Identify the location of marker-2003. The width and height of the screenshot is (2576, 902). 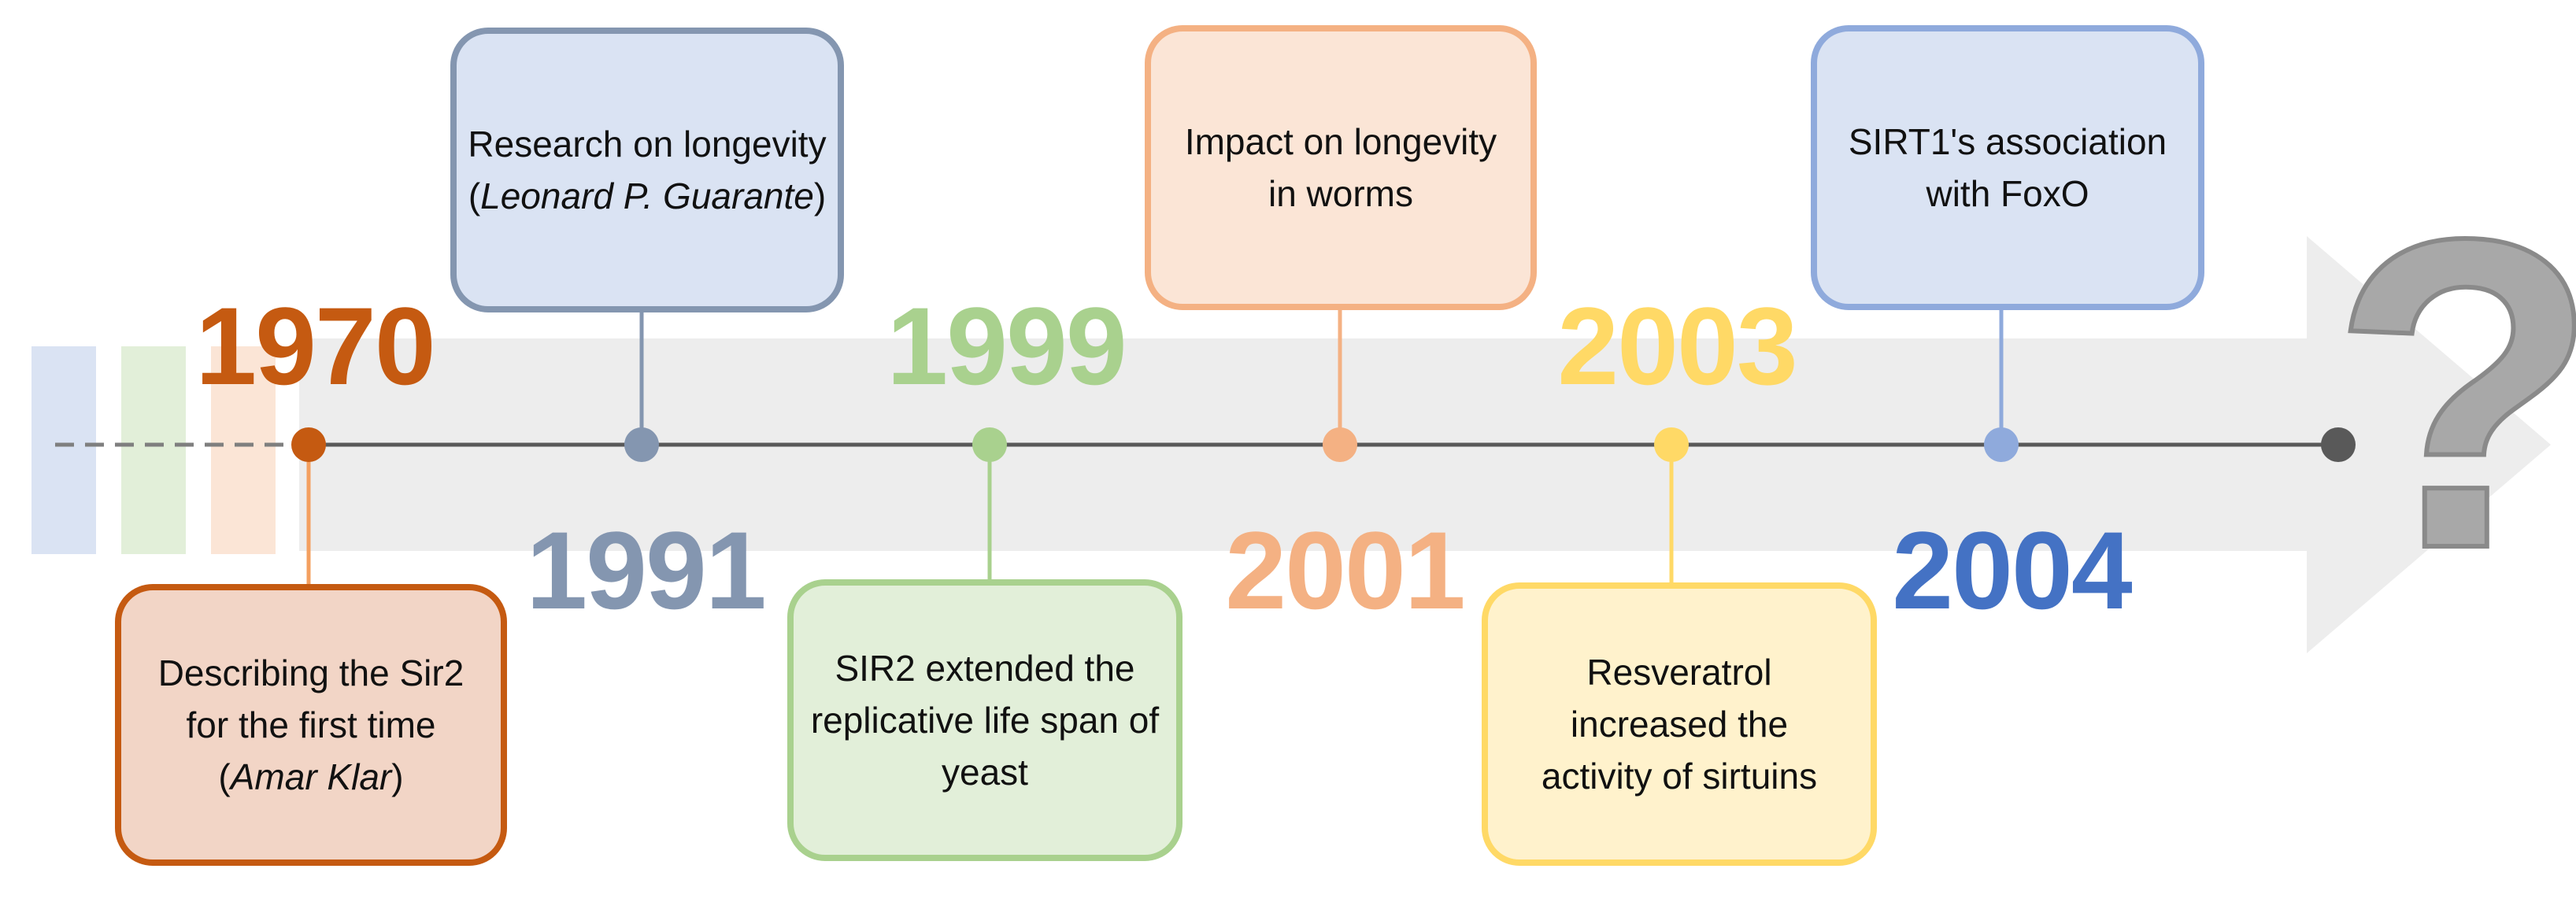
(1671, 444).